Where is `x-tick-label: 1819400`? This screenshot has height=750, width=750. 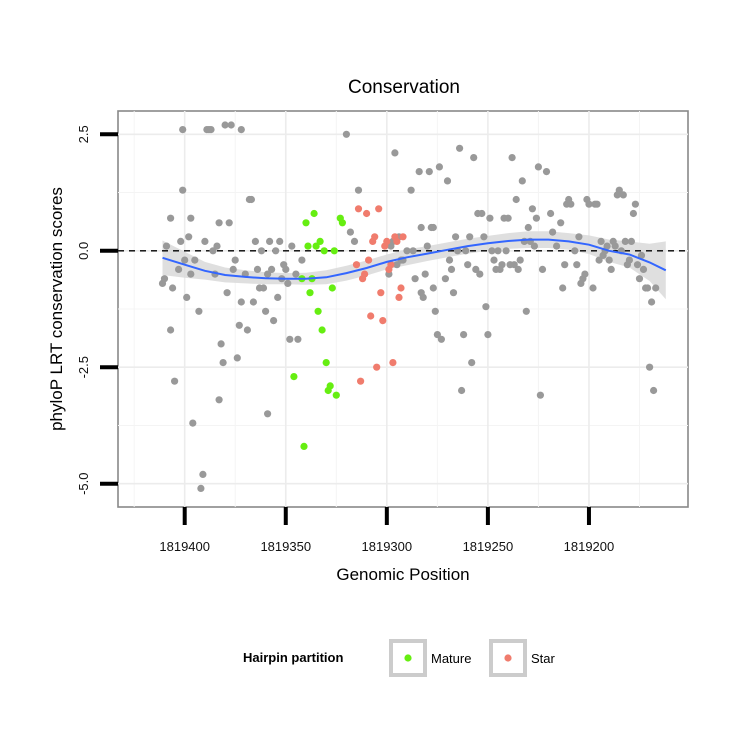
x-tick-label: 1819400 is located at coordinates (184, 546).